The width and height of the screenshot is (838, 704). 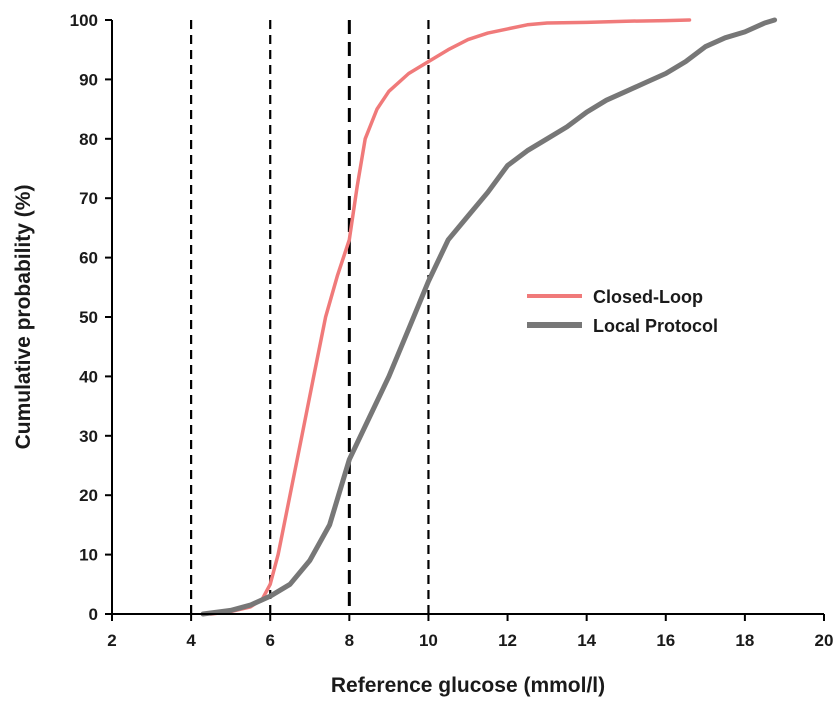 I want to click on legend-label-closed-loop: Closed-Loop, so click(x=648, y=297).